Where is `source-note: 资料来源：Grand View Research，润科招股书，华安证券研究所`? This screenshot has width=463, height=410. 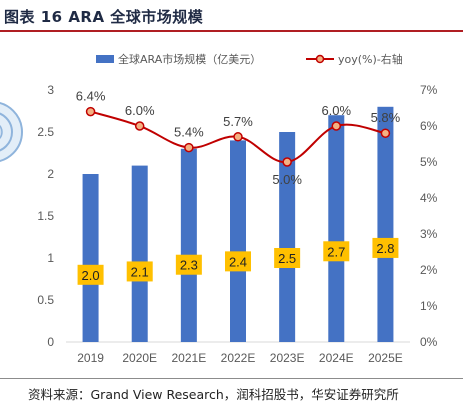
source-note: 资料来源：Grand View Research，润科招股书，华安证券研究所 is located at coordinates (213, 394).